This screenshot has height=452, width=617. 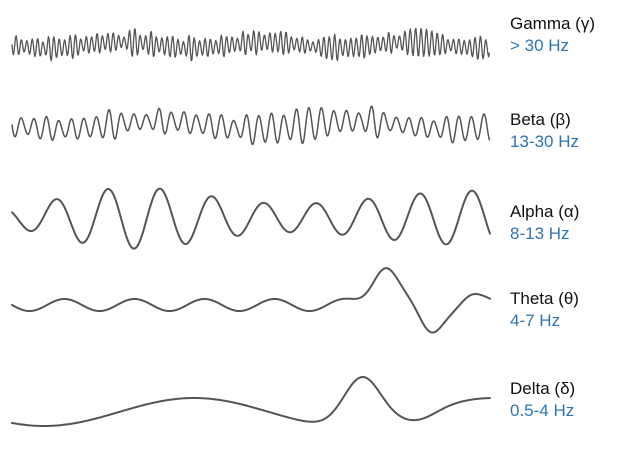 I want to click on theta-label: Theta (θ) 4-7 Hz, so click(x=563, y=310).